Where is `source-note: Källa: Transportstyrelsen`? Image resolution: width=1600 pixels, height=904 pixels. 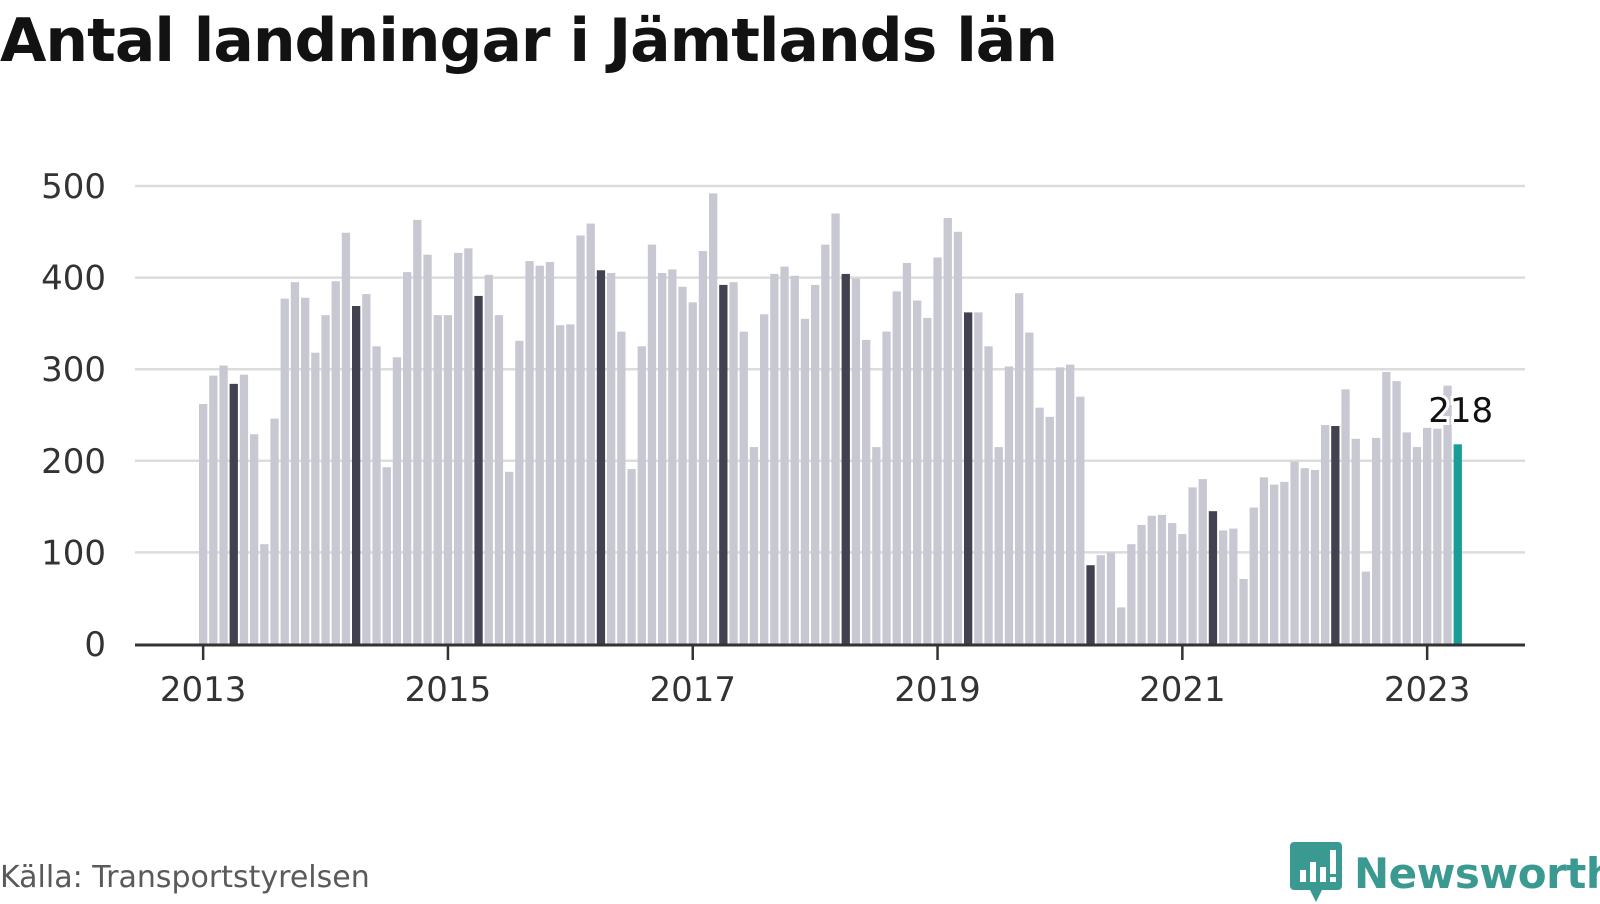 source-note: Källa: Transportstyrelsen is located at coordinates (185, 877).